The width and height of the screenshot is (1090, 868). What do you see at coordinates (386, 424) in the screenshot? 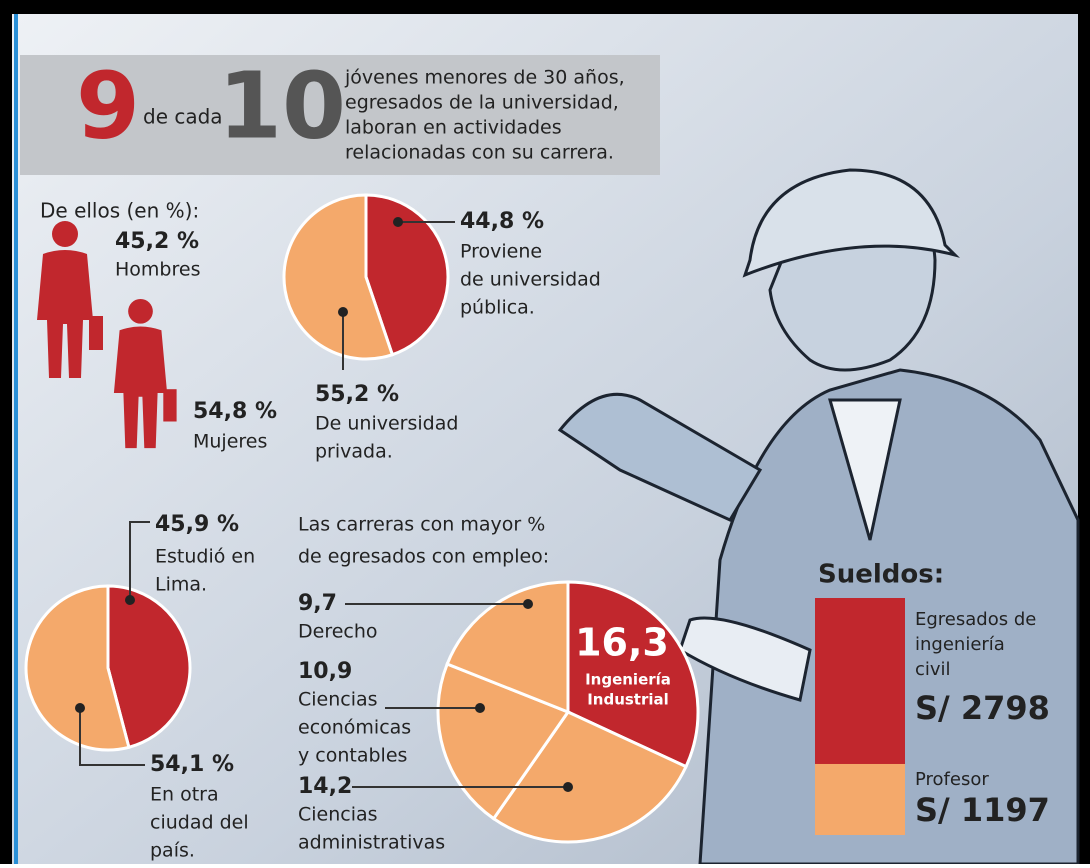
I see `label-line: De universidad` at bounding box center [386, 424].